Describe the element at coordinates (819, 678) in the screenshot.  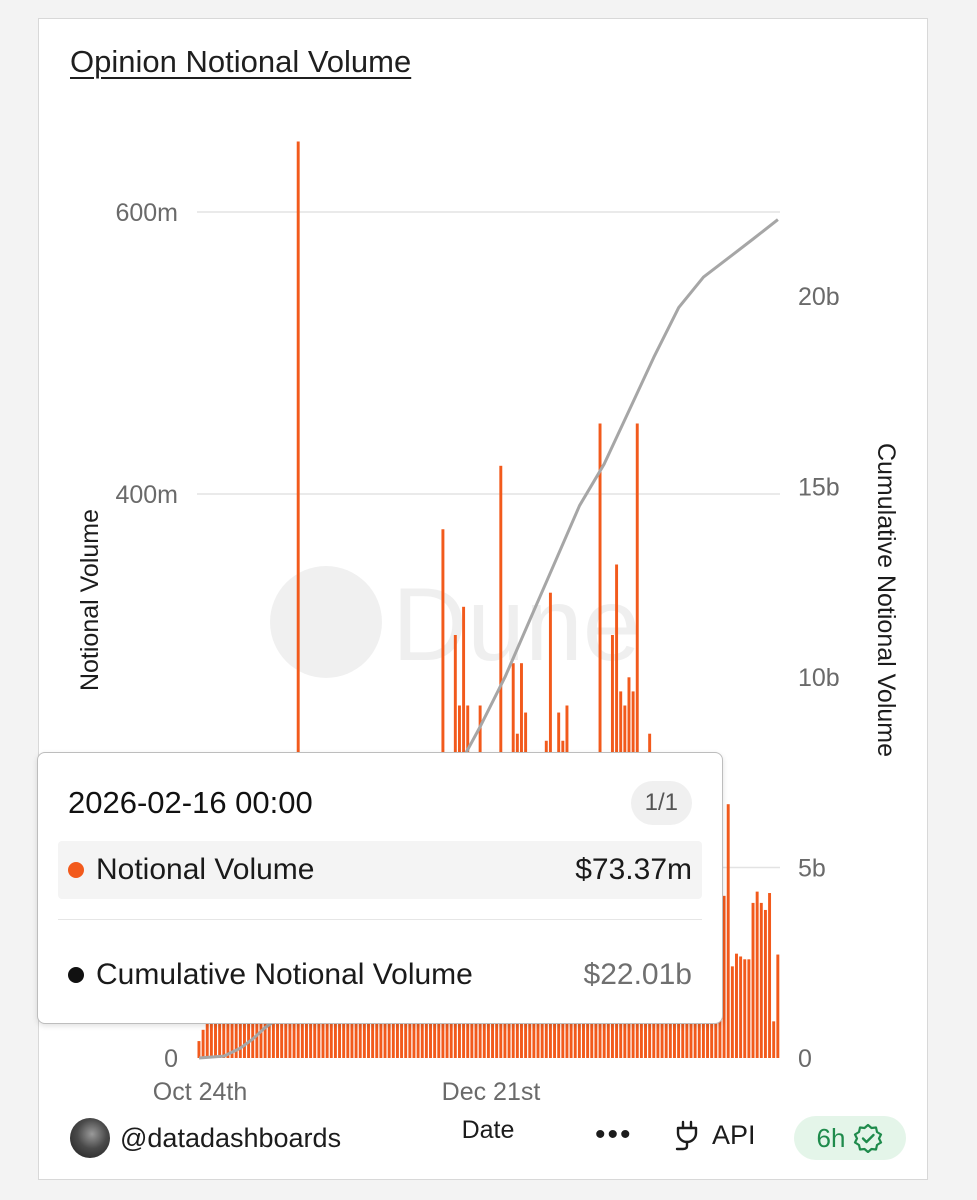
I see `y2-tick-label: 10b` at that location.